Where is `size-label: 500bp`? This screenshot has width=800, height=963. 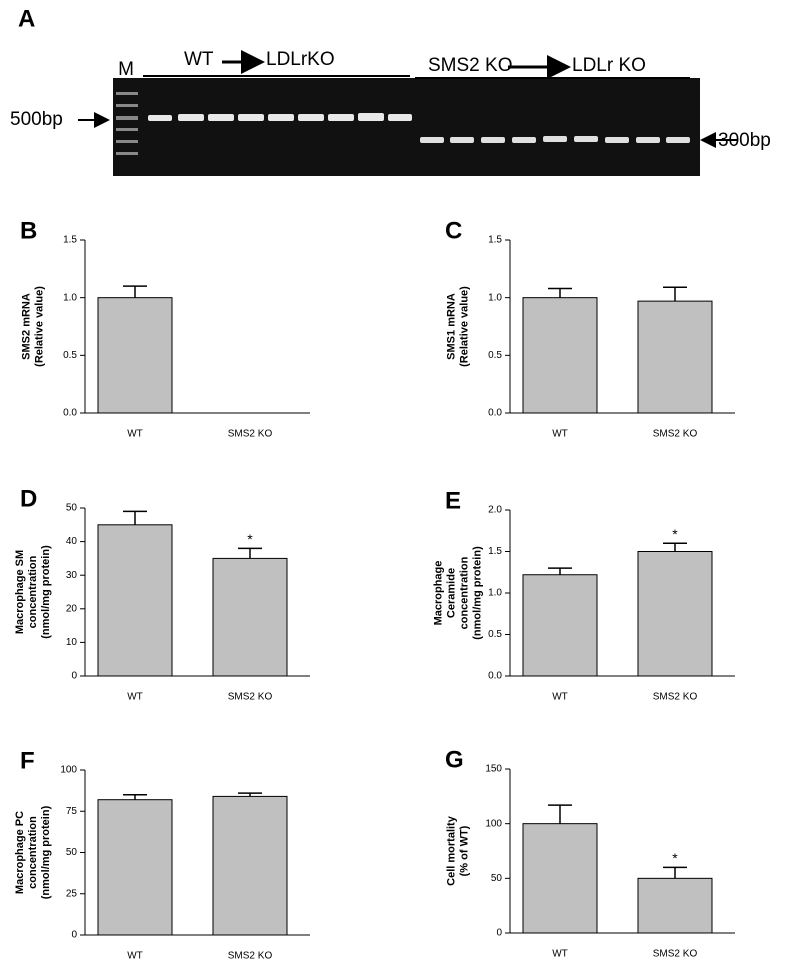
size-label: 500bp is located at coordinates (36, 119).